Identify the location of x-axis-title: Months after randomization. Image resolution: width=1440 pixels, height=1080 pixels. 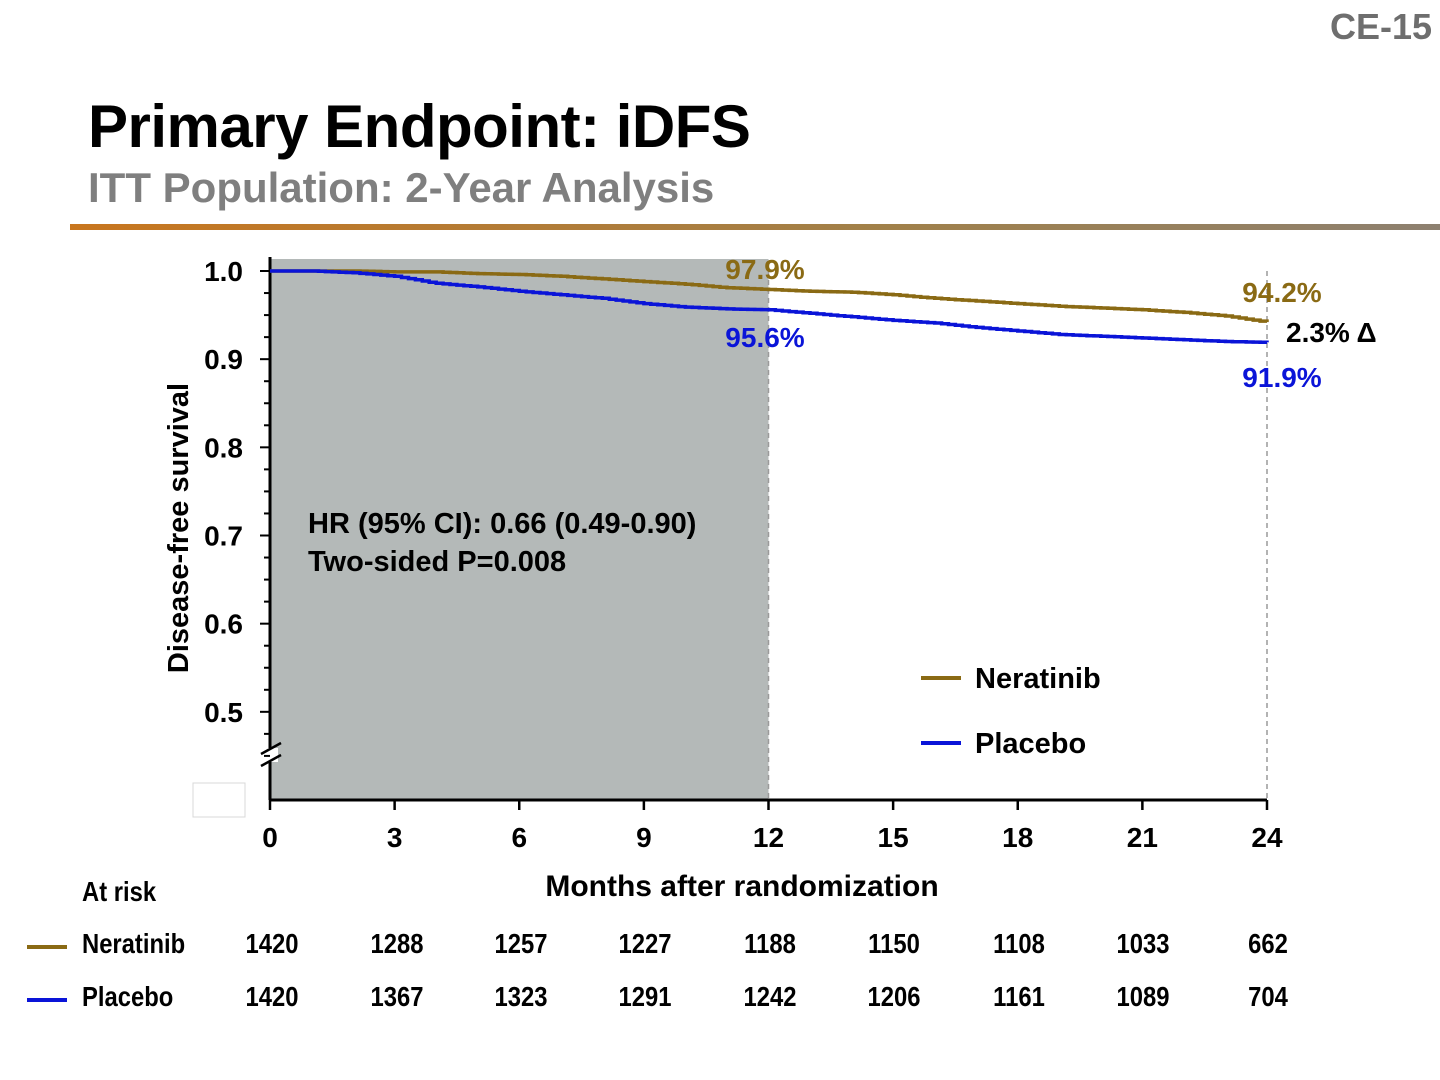
(741, 886).